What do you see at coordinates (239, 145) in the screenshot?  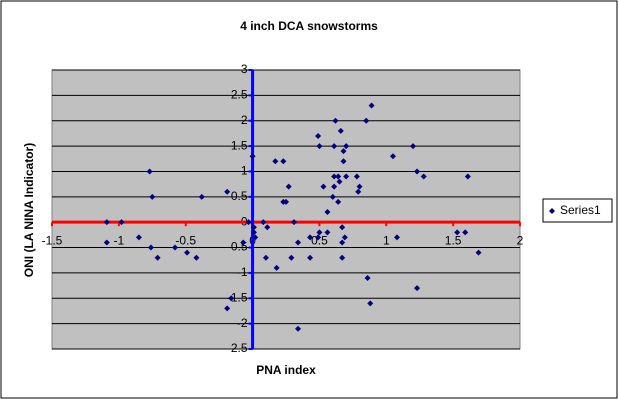 I see `y-tick-label: 1.5` at bounding box center [239, 145].